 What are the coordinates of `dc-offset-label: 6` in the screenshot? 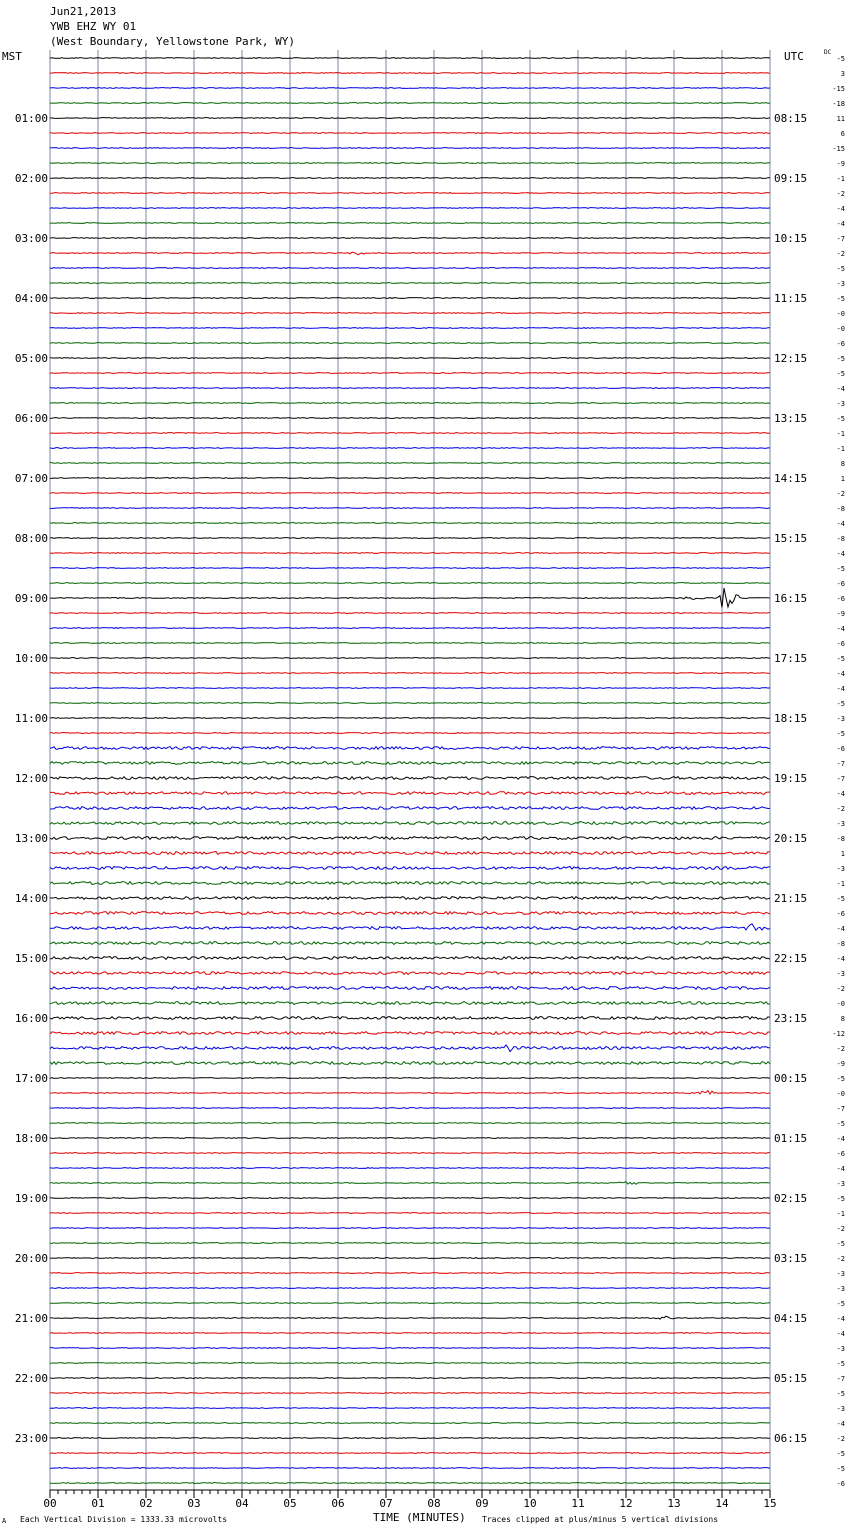 It's located at (843, 134).